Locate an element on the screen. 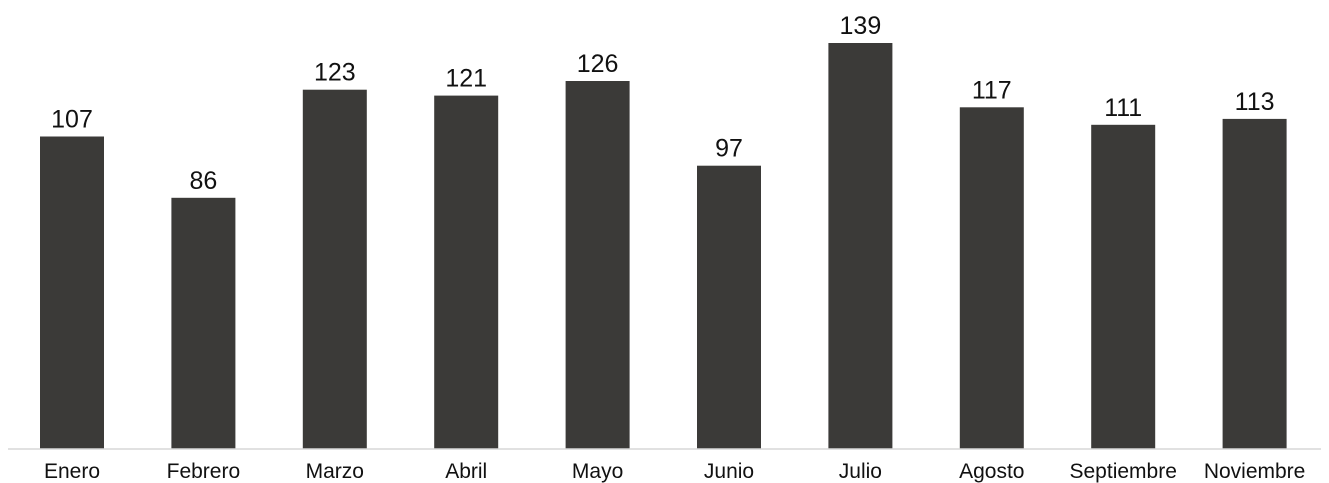  data-label-agosto: 117 is located at coordinates (992, 90).